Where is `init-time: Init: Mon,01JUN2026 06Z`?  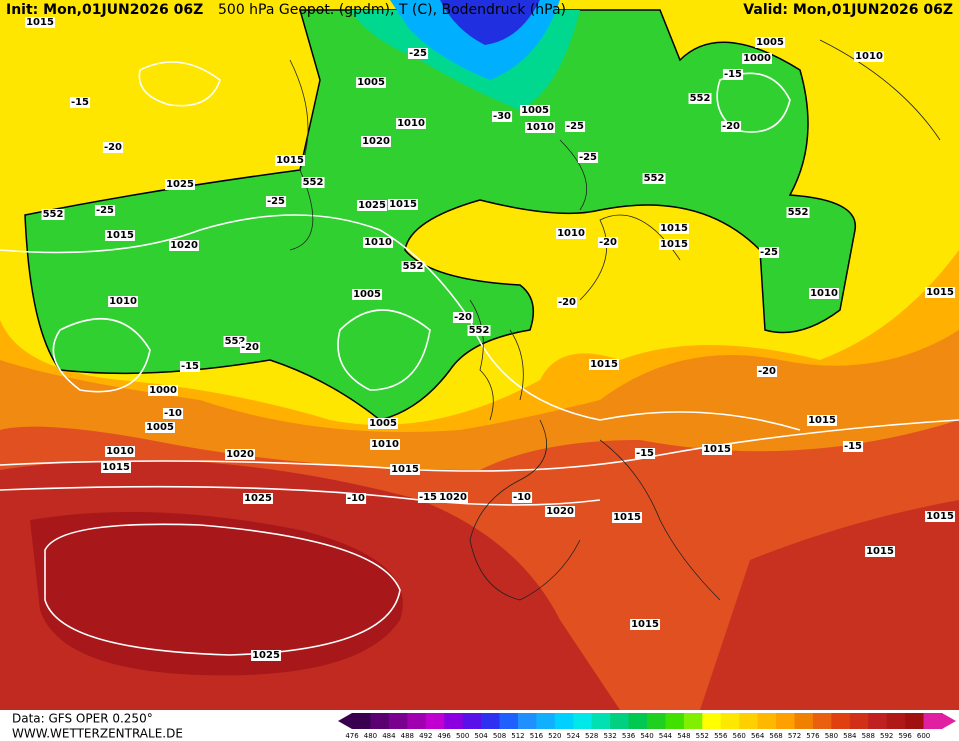 init-time: Init: Mon,01JUN2026 06Z is located at coordinates (104, 10).